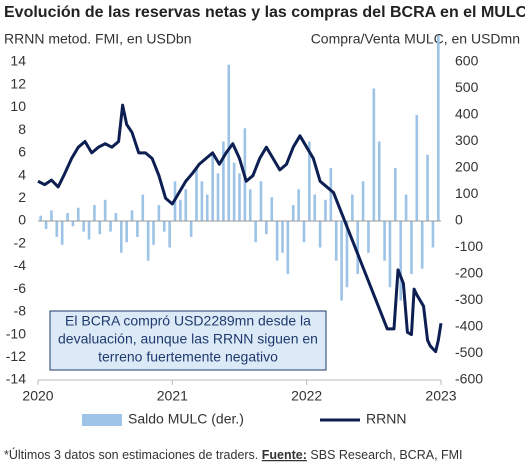 Image resolution: width=525 pixels, height=472 pixels. I want to click on y-tick-label: 2, so click(22, 197).